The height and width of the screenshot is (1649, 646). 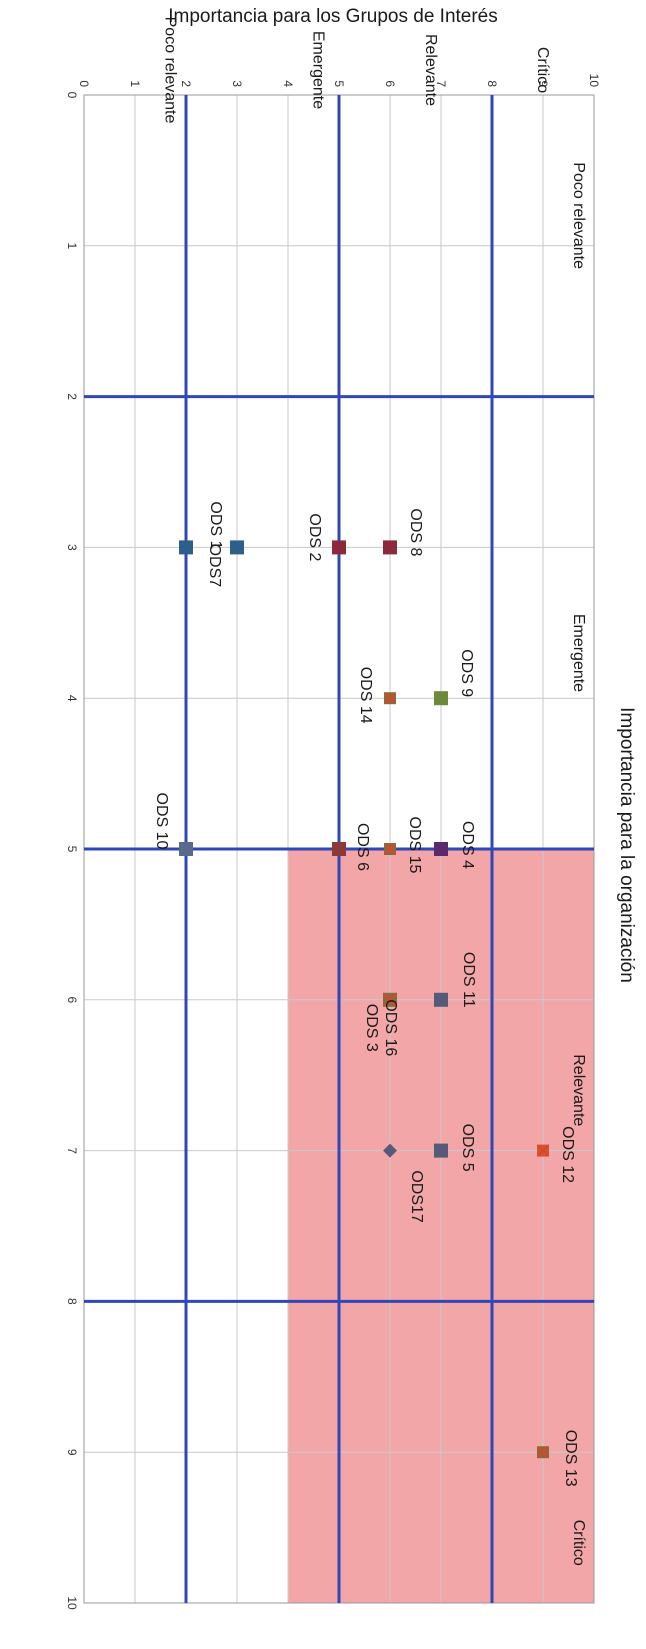 What do you see at coordinates (215, 525) in the screenshot?
I see `point-label: ODS 1` at bounding box center [215, 525].